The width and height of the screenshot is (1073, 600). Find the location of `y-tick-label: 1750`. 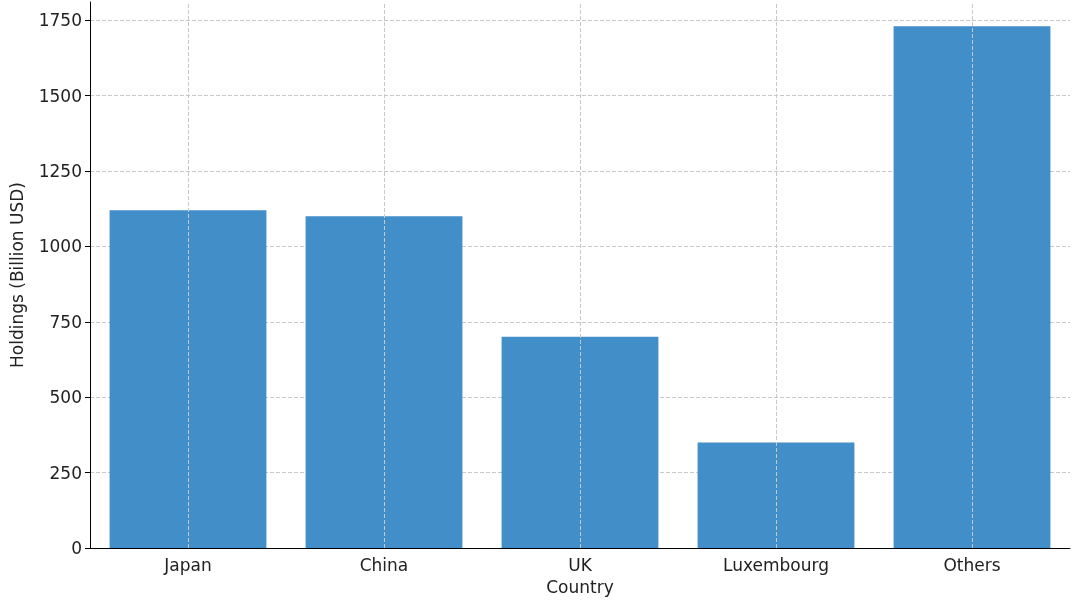

y-tick-label: 1750 is located at coordinates (60, 20).